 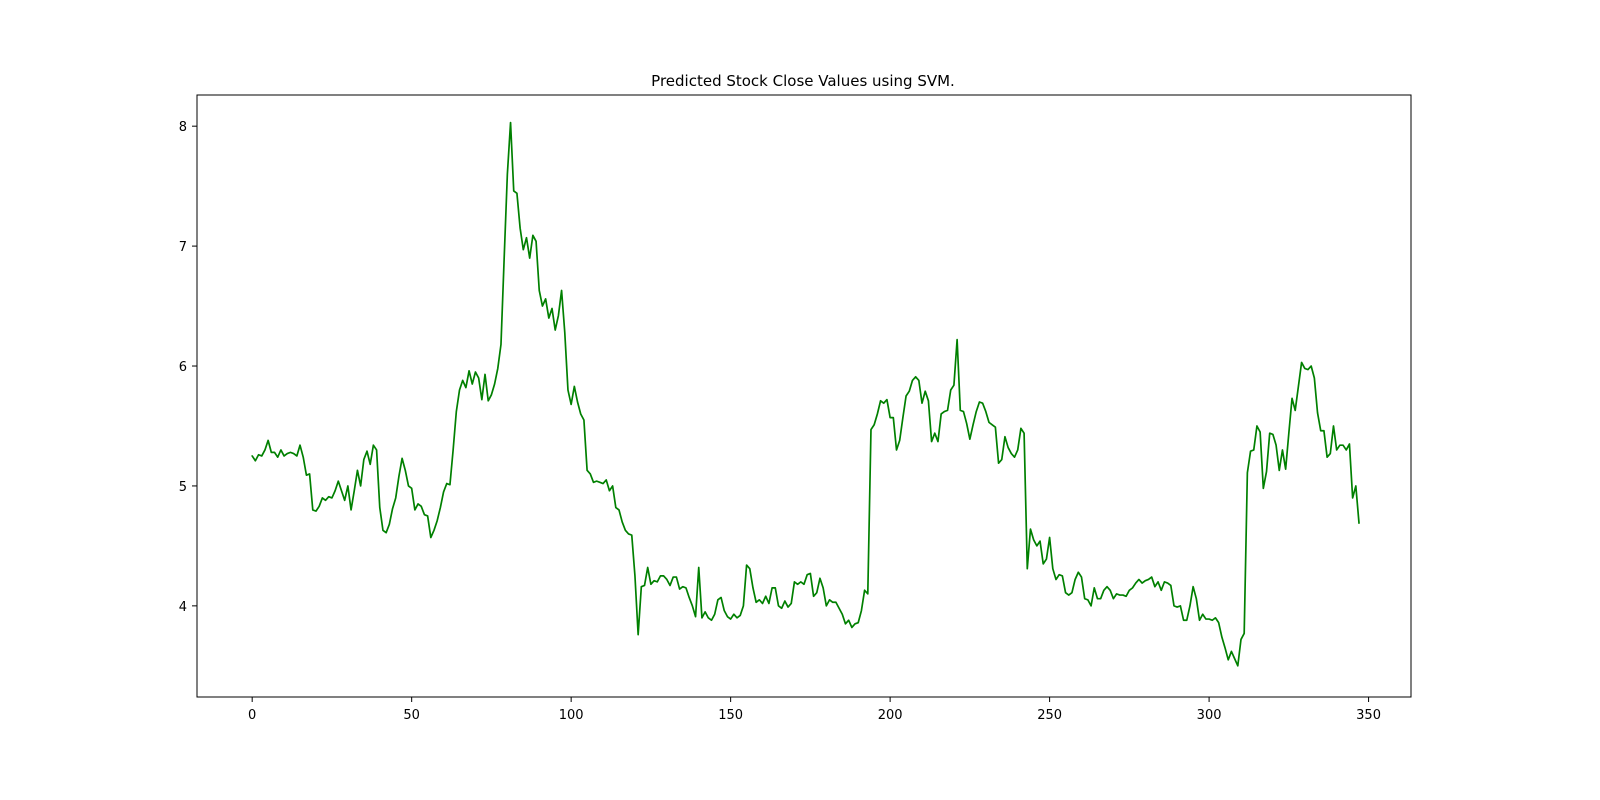 I want to click on x-tick-label: 150, so click(x=730, y=715).